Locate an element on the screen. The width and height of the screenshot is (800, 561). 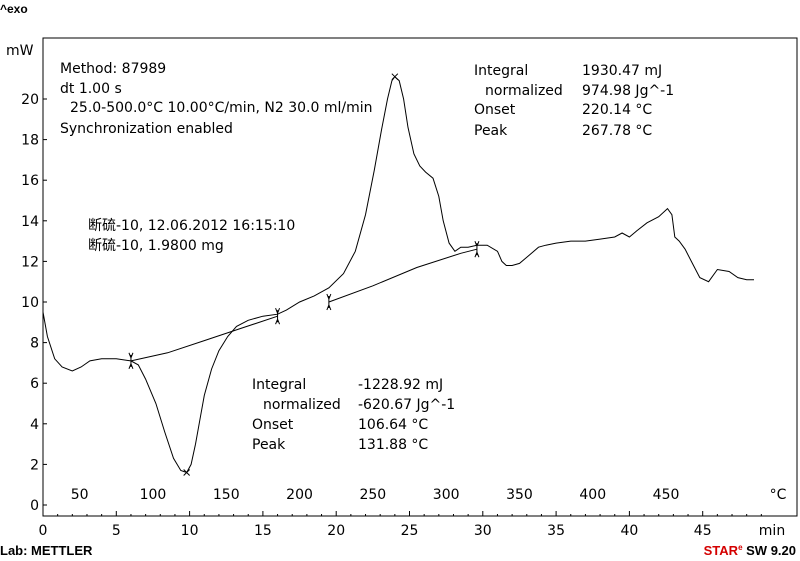
exo-peak-label: normalized is located at coordinates (524, 91).